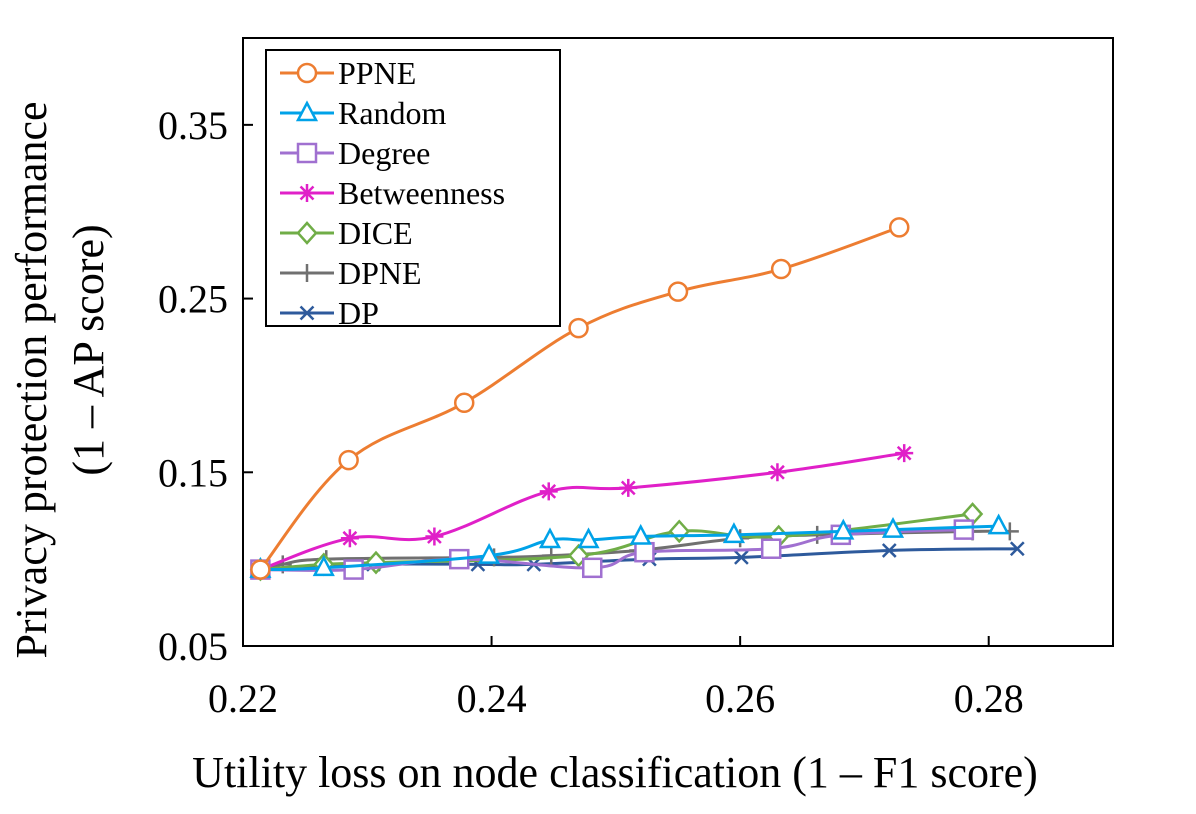  I want to click on x-tick-label: 0.26, so click(740, 698).